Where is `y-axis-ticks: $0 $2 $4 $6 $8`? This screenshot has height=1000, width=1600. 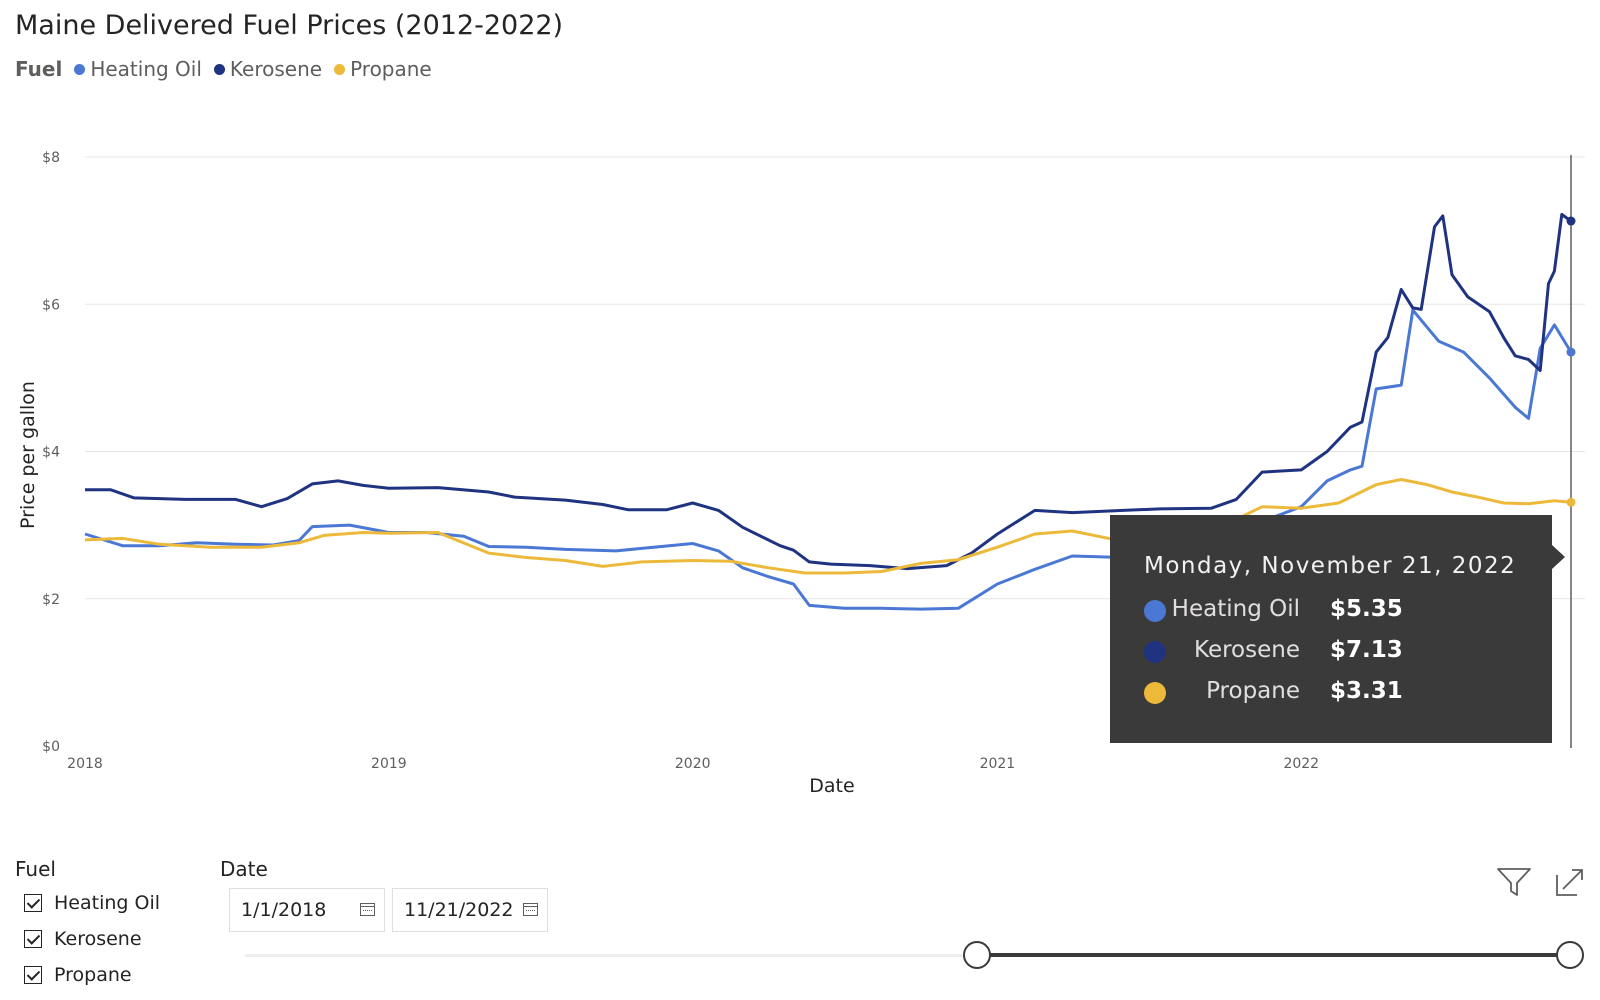 y-axis-ticks: $0 $2 $4 $6 $8 is located at coordinates (51, 452).